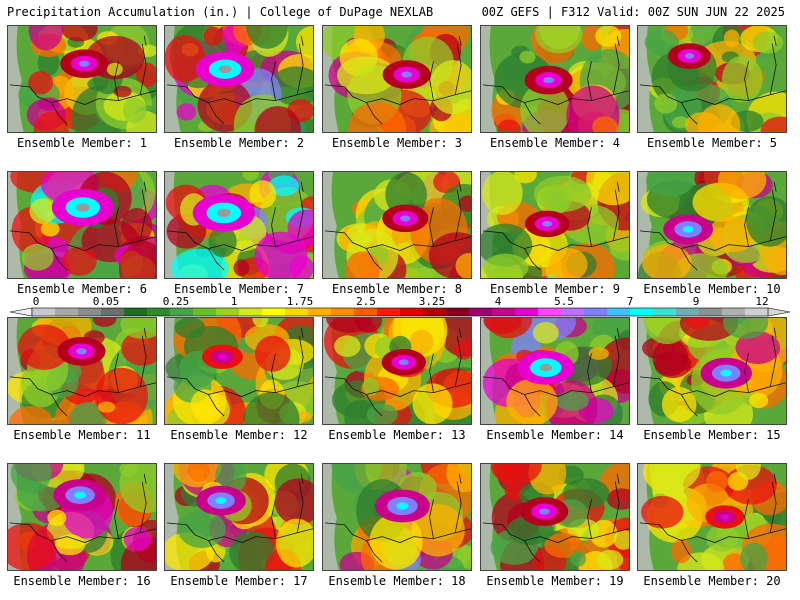 The width and height of the screenshot is (800, 600). What do you see at coordinates (82, 143) in the screenshot?
I see `ensemble-member-label: Ensemble Member: 1` at bounding box center [82, 143].